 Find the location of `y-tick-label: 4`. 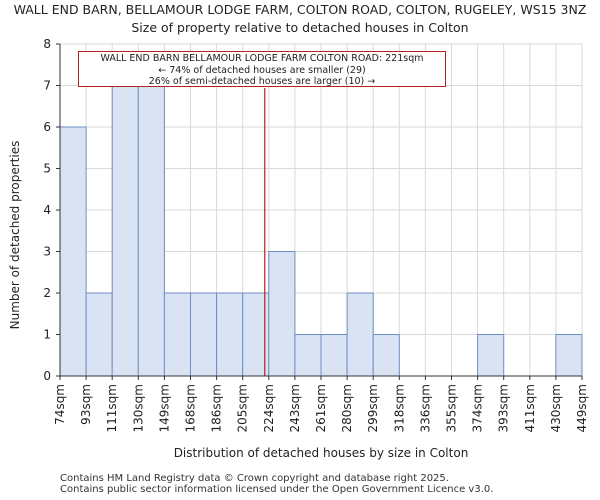

y-tick-label: 4 is located at coordinates (47, 210).